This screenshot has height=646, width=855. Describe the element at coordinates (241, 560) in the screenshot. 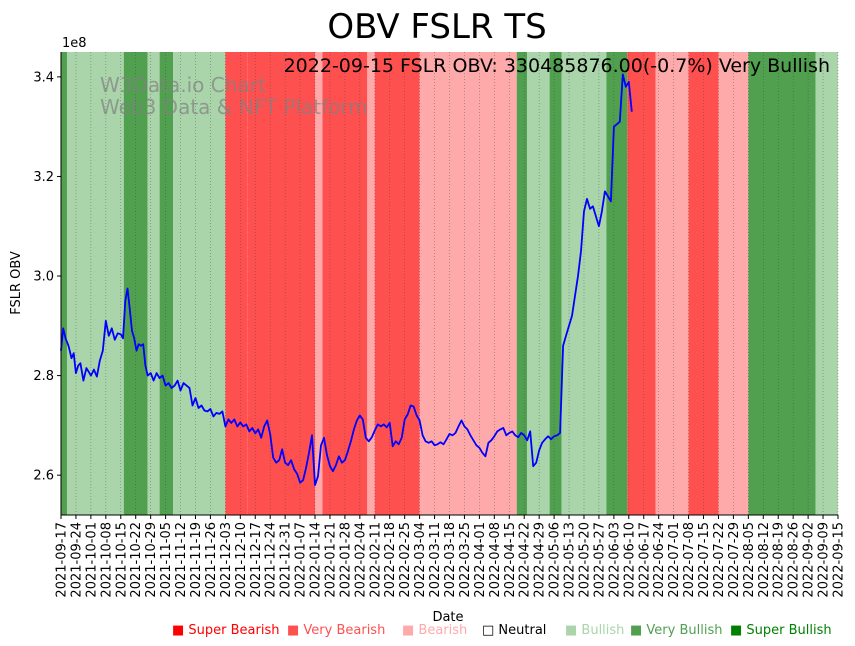

I see `x-tick-label: 2021-12-10` at that location.